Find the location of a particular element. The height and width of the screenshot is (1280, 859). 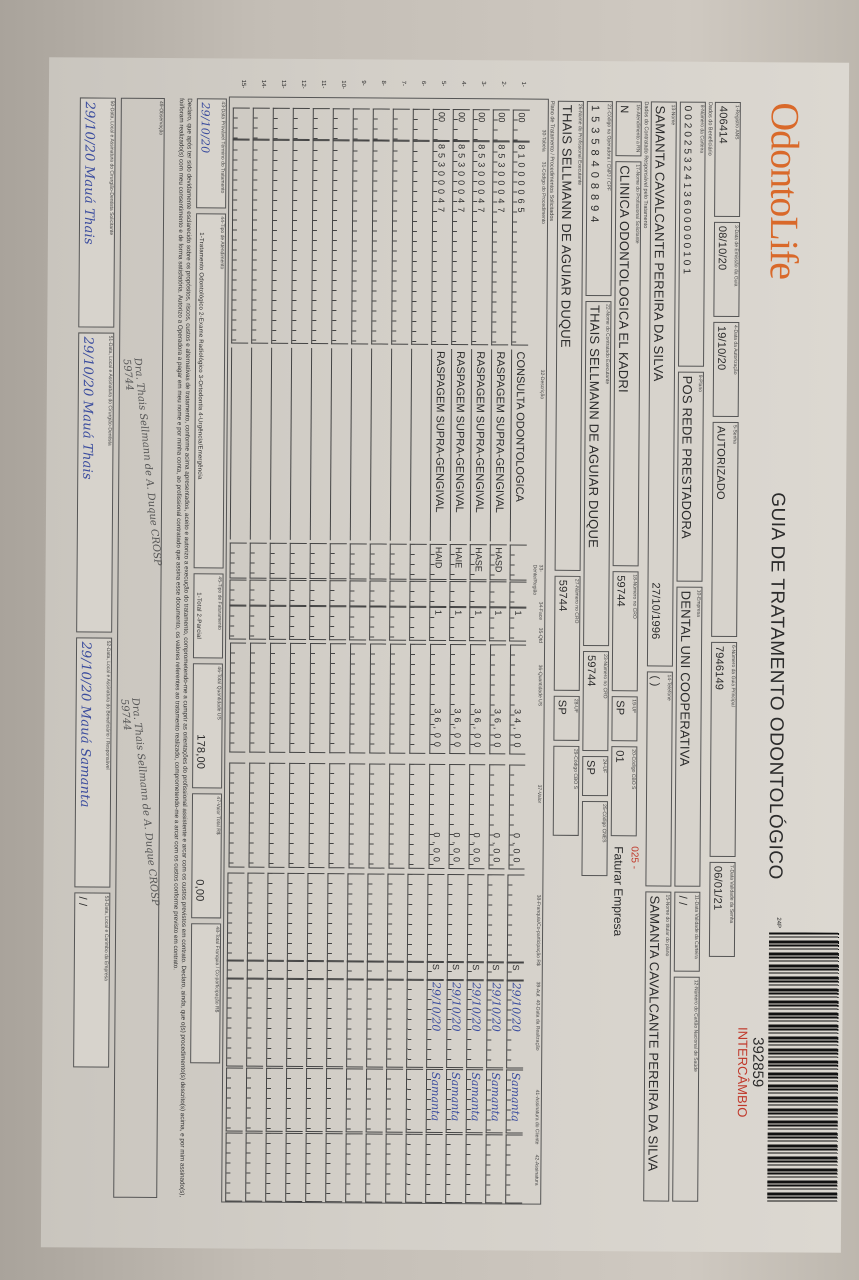

column-header: 39-Aut is located at coordinates (537, 989).